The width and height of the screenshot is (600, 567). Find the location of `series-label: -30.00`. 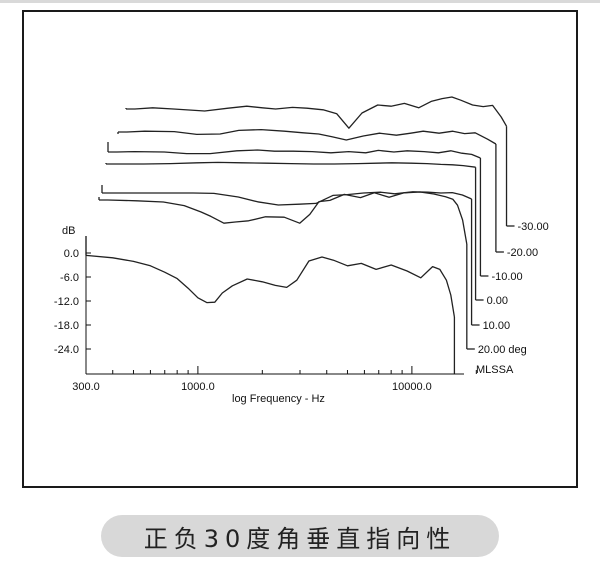

series-label: -30.00 is located at coordinates (533, 227).